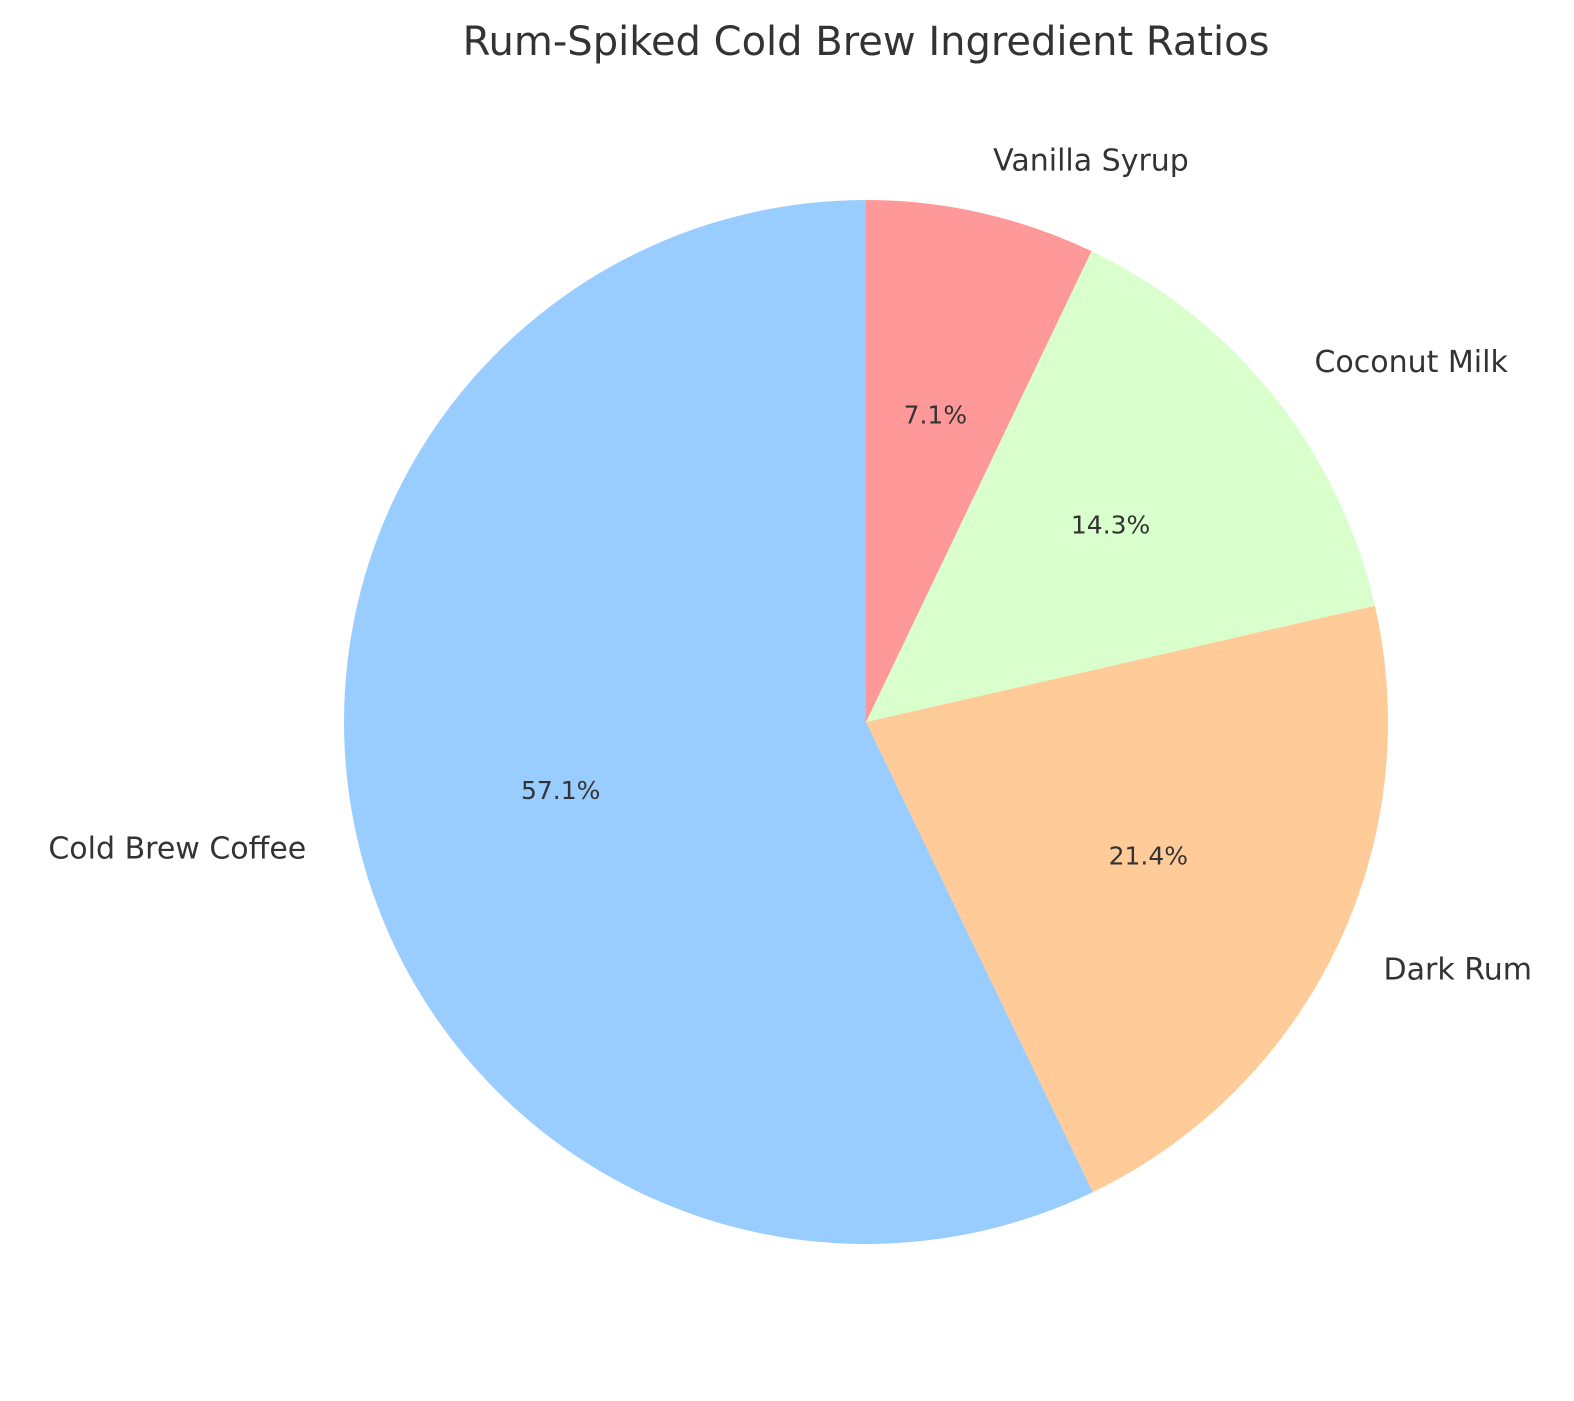 Image resolution: width=1574 pixels, height=1401 pixels. Describe the element at coordinates (866, 42) in the screenshot. I see `chart-title: Rum-Spiked Cold Brew Ingredient Ratios` at that location.